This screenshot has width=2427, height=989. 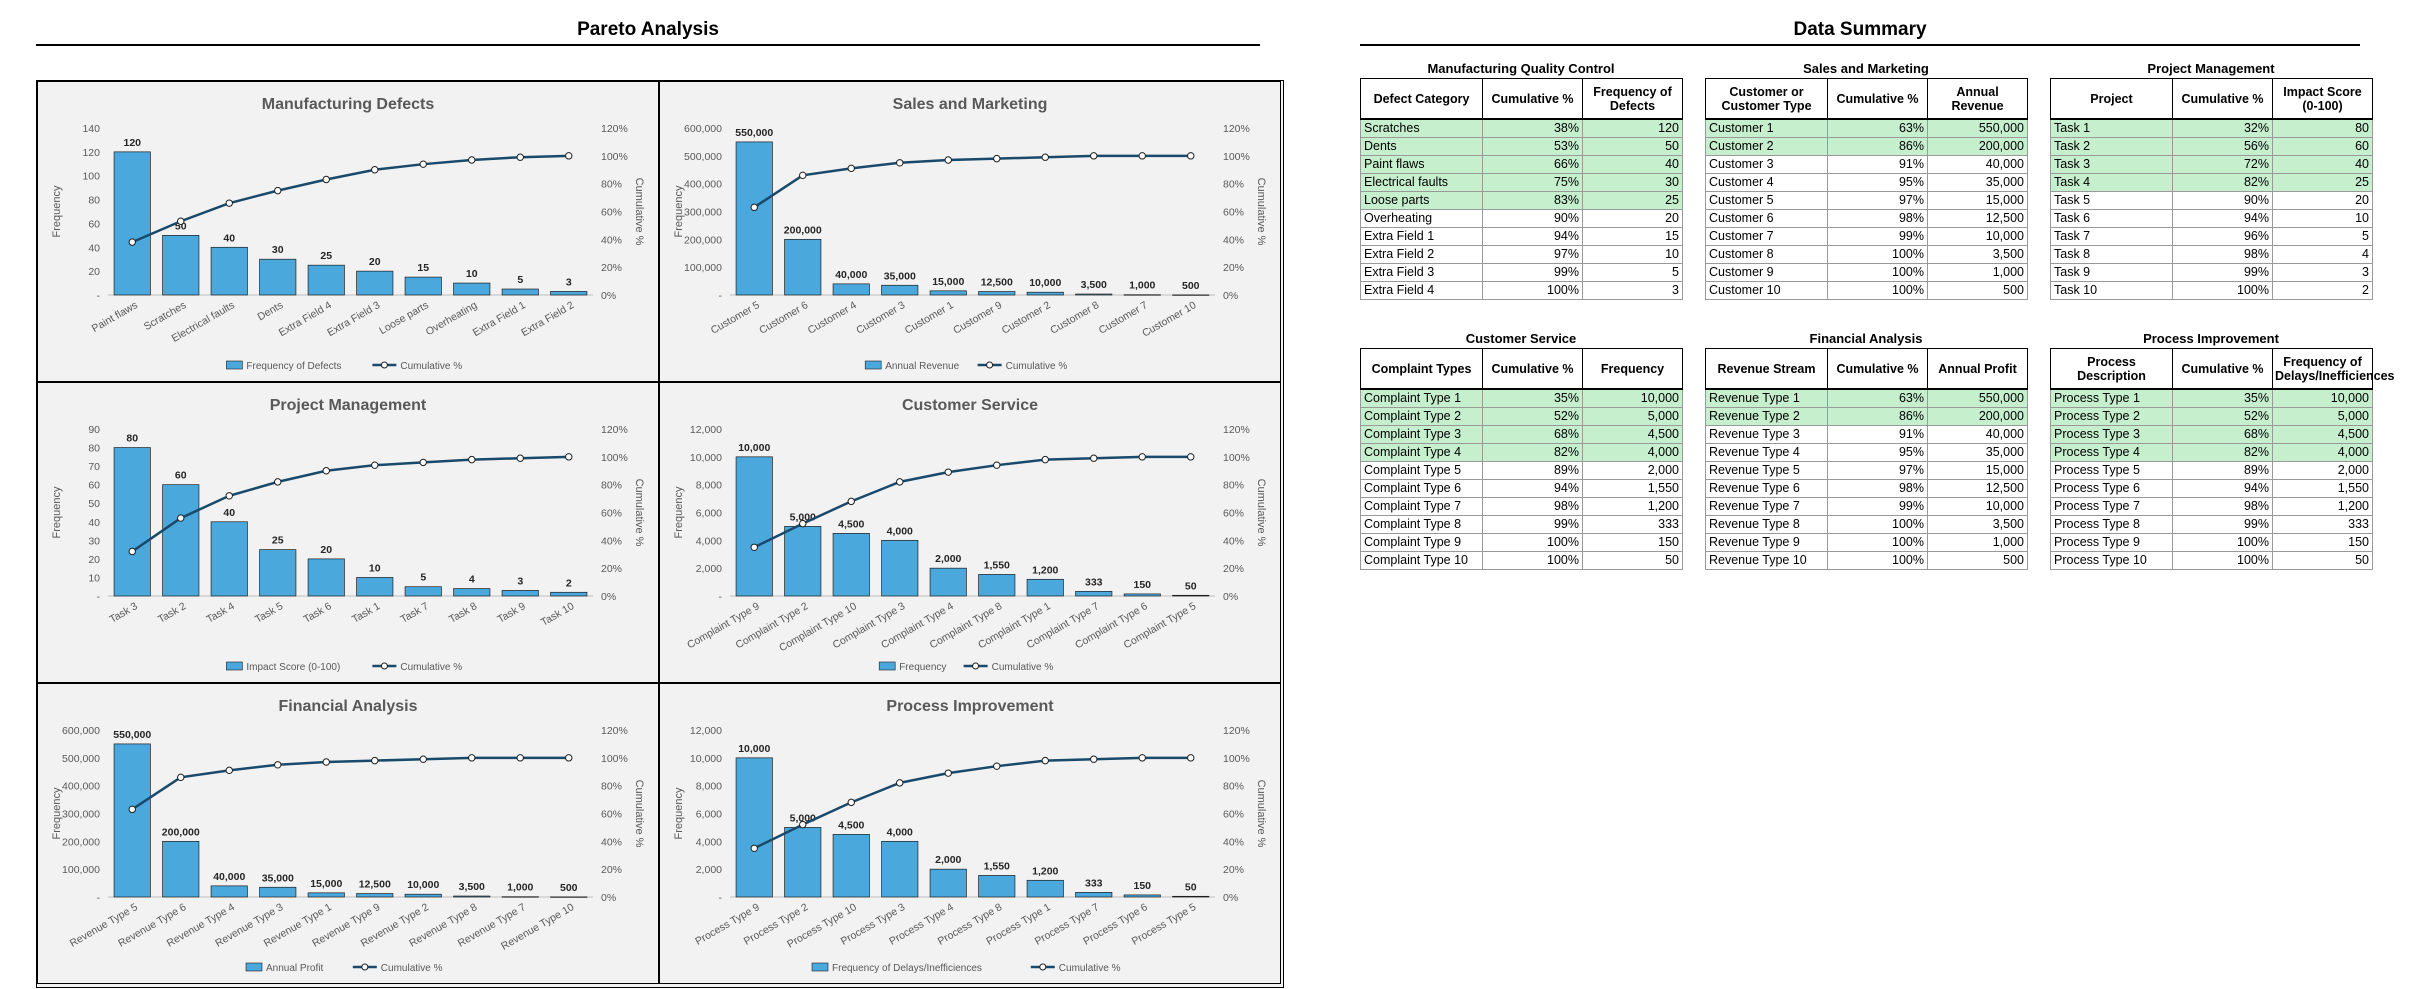 I want to click on table-cell: Process Type 3, so click(x=2111, y=434).